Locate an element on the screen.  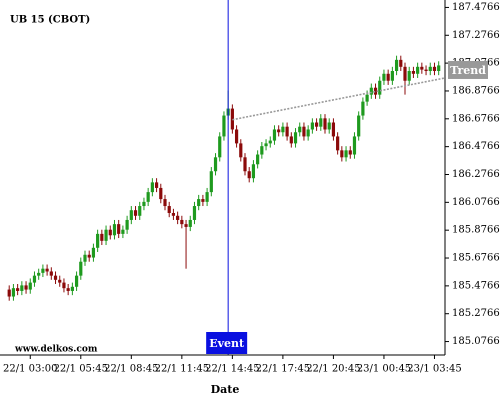
x-tick-label: 22/1 05:45 is located at coordinates (81, 369).